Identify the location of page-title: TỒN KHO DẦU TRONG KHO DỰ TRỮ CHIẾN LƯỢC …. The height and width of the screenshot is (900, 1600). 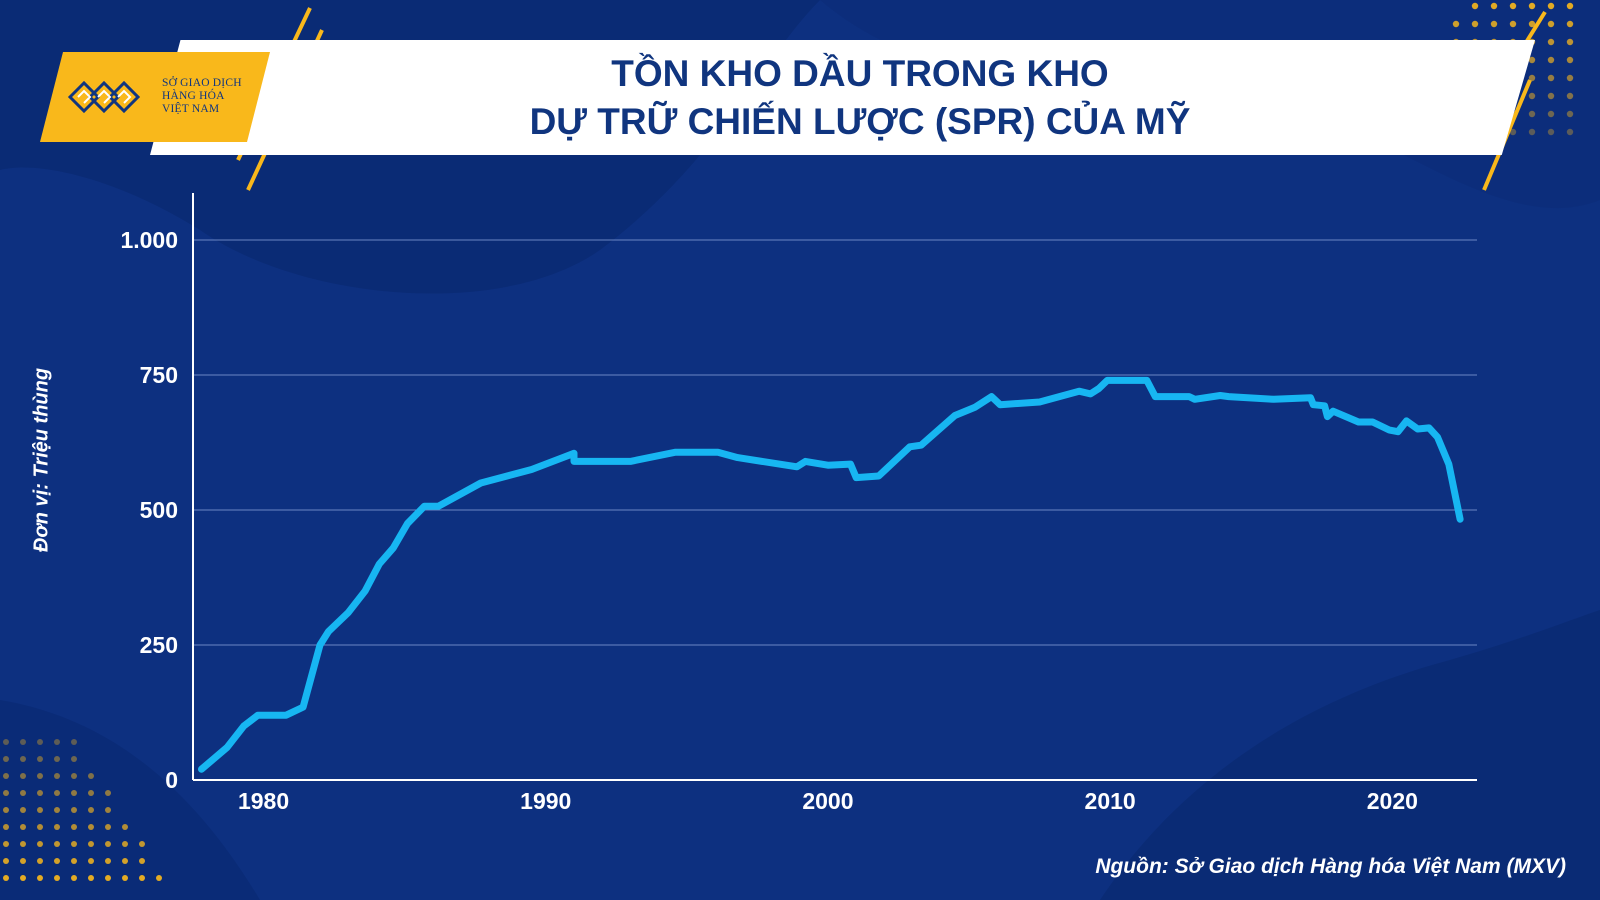
(860, 98).